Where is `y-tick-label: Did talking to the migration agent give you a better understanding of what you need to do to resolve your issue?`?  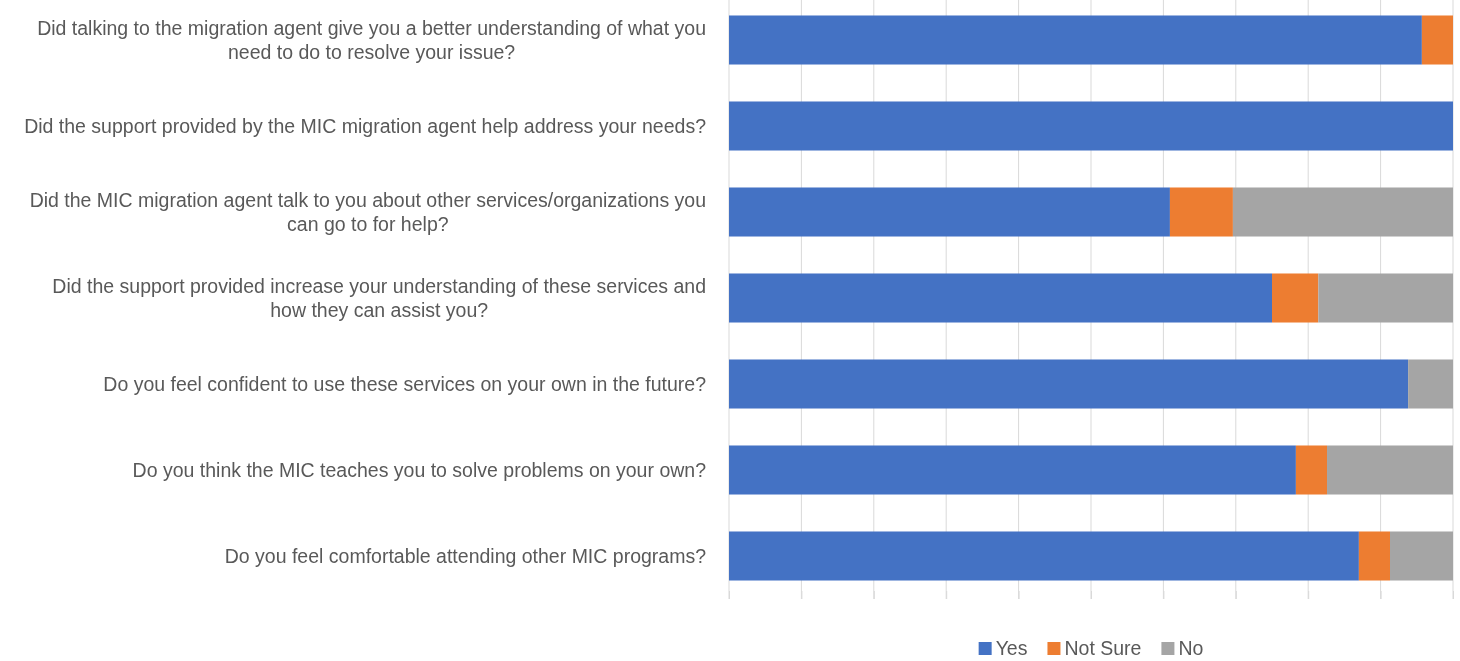 y-tick-label: Did talking to the migration agent give you a better understanding of what you need to do to resolve your issue? is located at coordinates (371, 40).